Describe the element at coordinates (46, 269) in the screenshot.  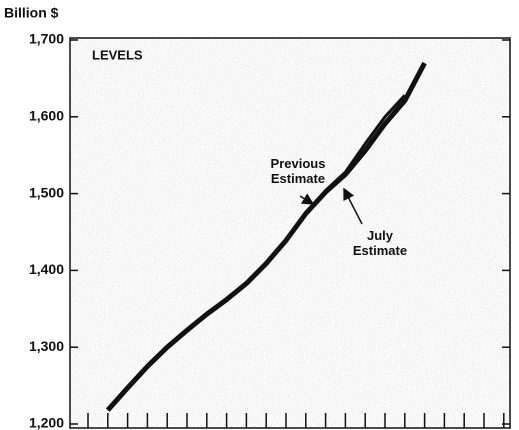
I see `y-tick-label: 1,400` at that location.